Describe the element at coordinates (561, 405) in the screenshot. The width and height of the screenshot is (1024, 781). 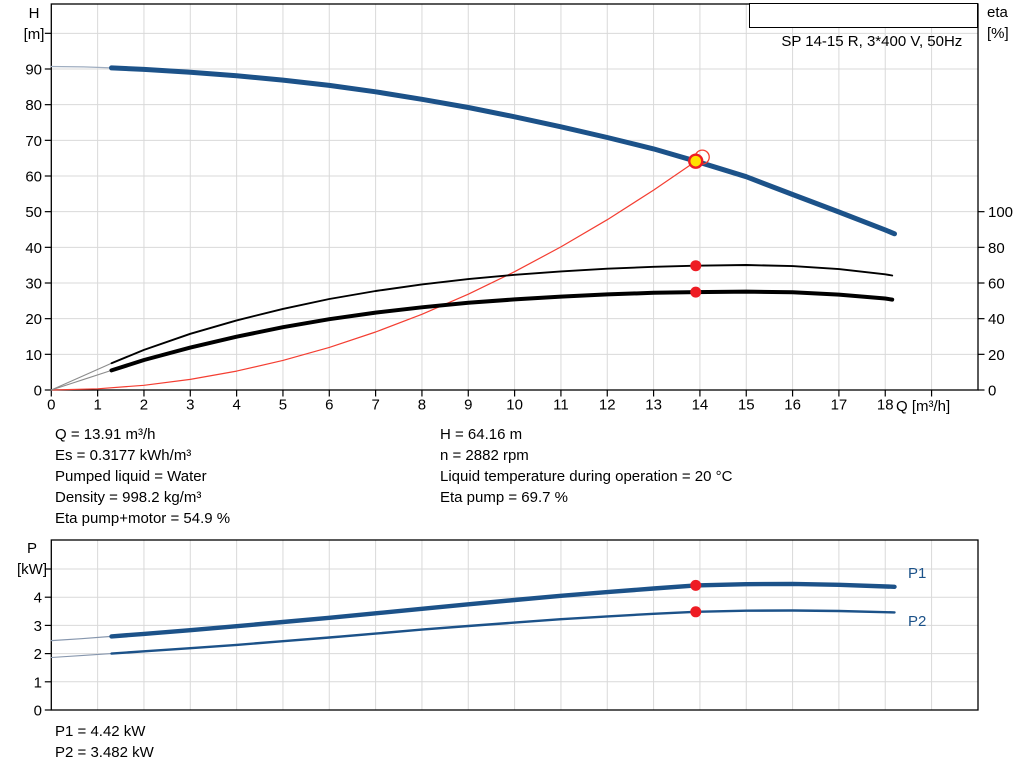
I see `tick-label: 11` at that location.